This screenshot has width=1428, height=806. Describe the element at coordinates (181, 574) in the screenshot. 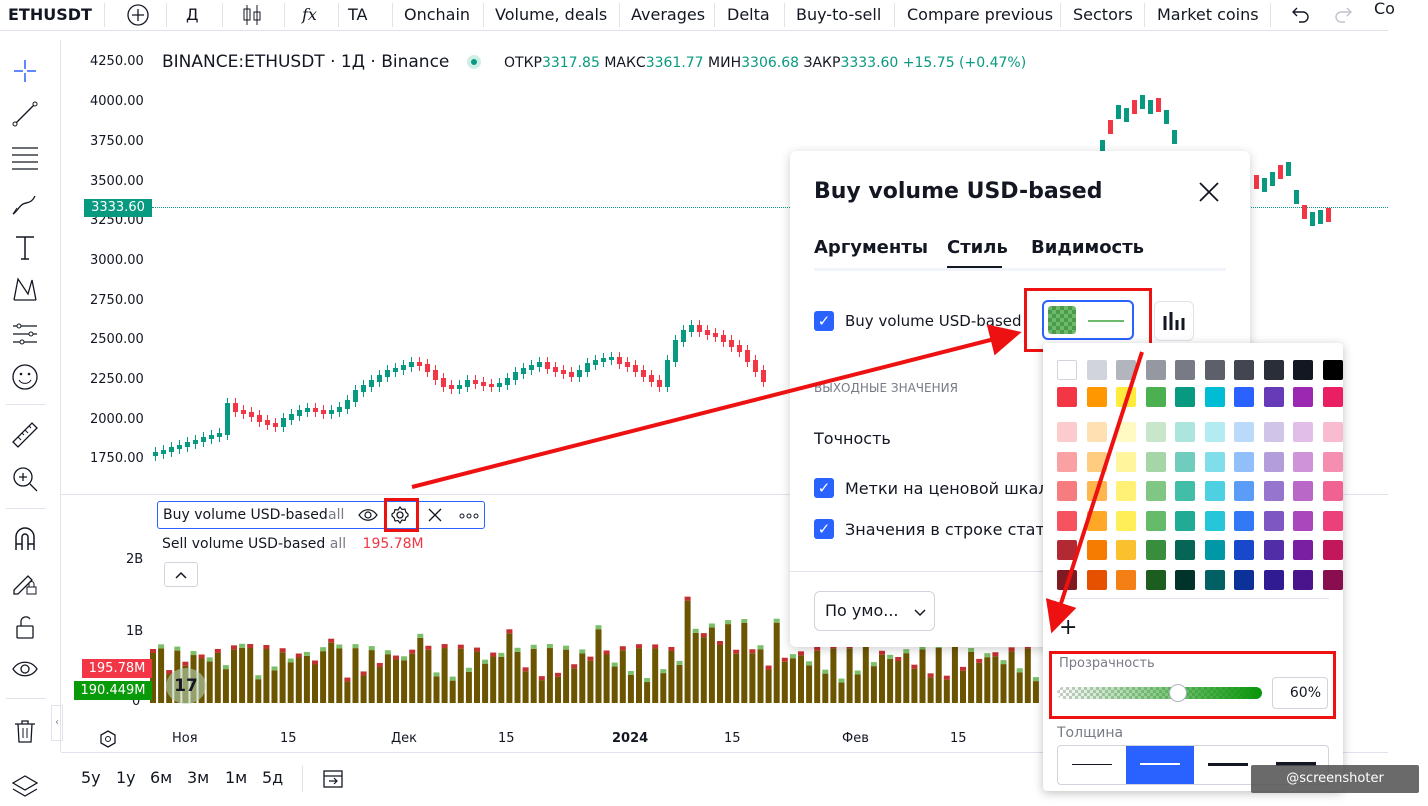

I see `collapse-legend-button` at that location.